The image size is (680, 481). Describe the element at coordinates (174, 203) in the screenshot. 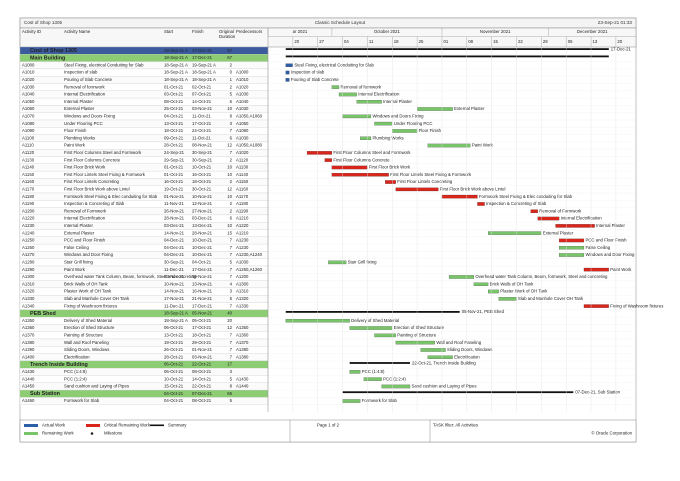

I see `start: 11-Nov-21` at that location.